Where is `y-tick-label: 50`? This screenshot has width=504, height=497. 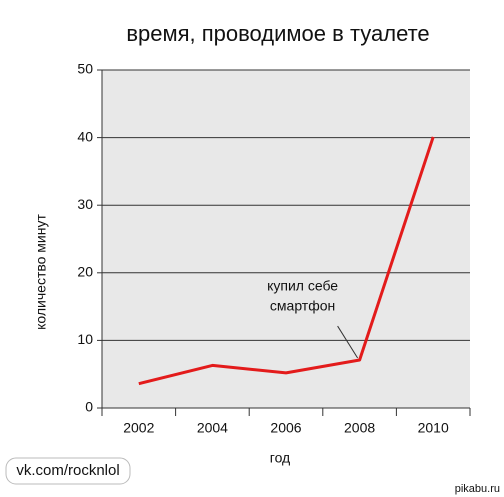 y-tick-label: 50 is located at coordinates (85, 69).